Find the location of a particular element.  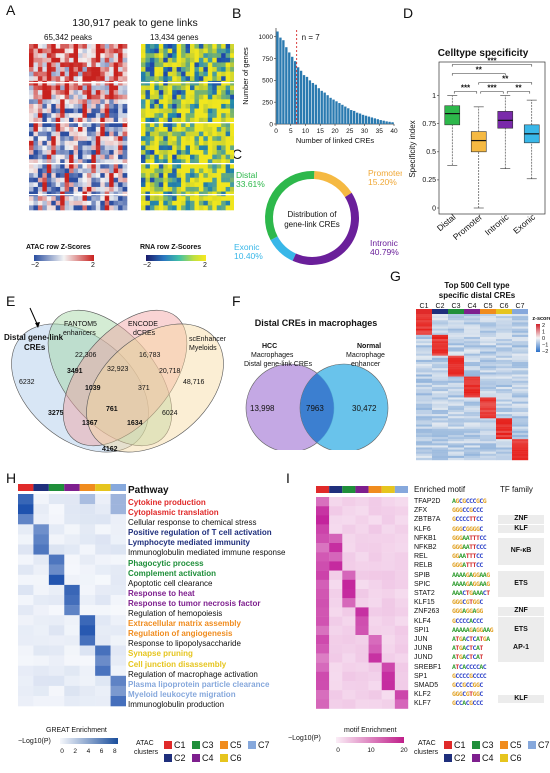

i-cluster-legend-item: C7 is located at coordinates (539, 745).